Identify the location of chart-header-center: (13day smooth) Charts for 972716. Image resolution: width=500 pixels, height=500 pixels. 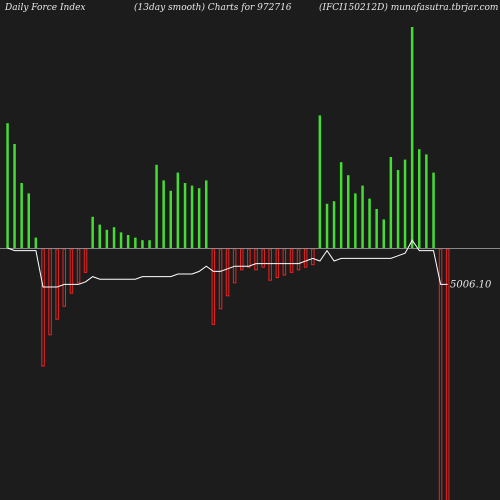
(213, 8).